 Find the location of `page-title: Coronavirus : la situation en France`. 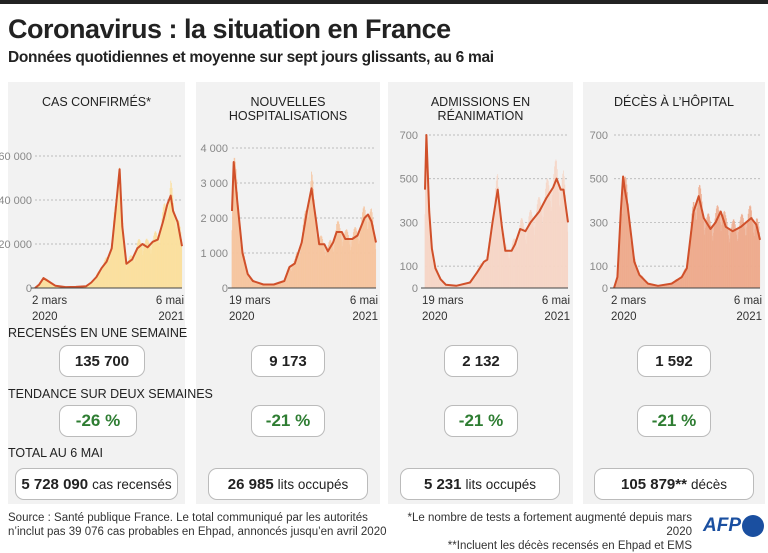

page-title: Coronavirus : la situation en France is located at coordinates (229, 29).